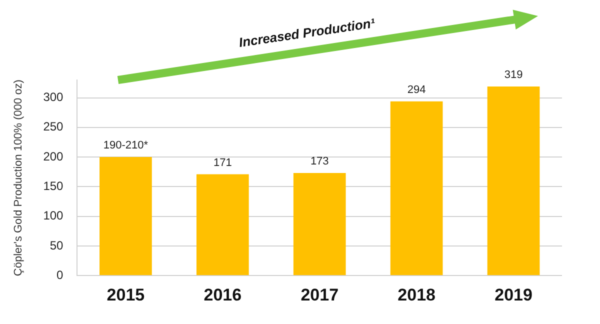 The width and height of the screenshot is (600, 324). Describe the element at coordinates (60, 275) in the screenshot. I see `y-tick-label: 0` at that location.